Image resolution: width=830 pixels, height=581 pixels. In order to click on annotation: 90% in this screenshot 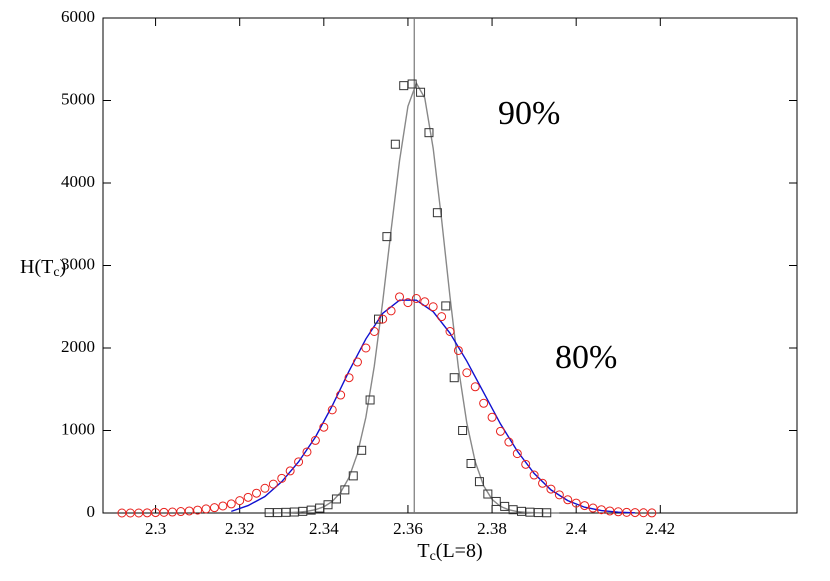, I will do `click(529, 113)`.